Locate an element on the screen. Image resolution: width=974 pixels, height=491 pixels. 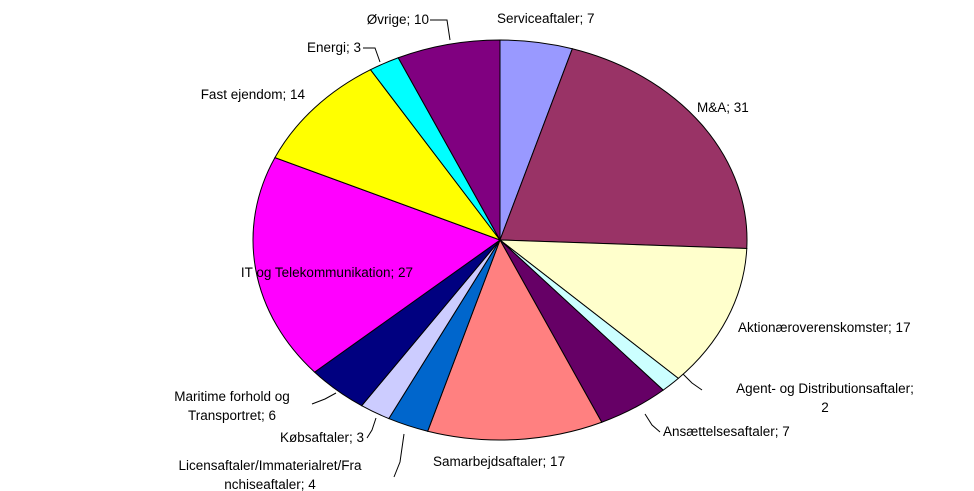
data-label-line: Agent- og Distributionsaftaler; is located at coordinates (825, 388).